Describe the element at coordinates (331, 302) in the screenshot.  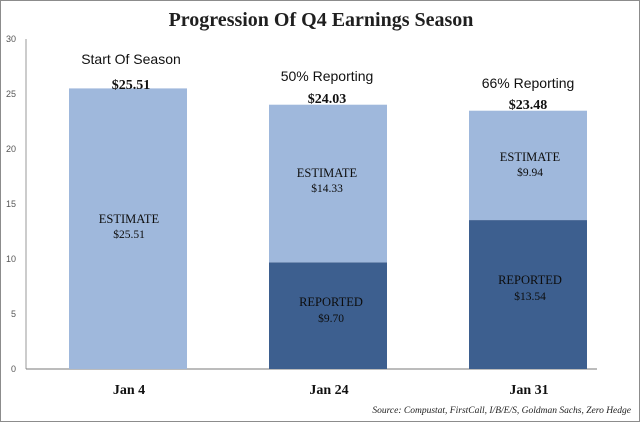
I see `reported-label-jan-24: REPORTED` at that location.